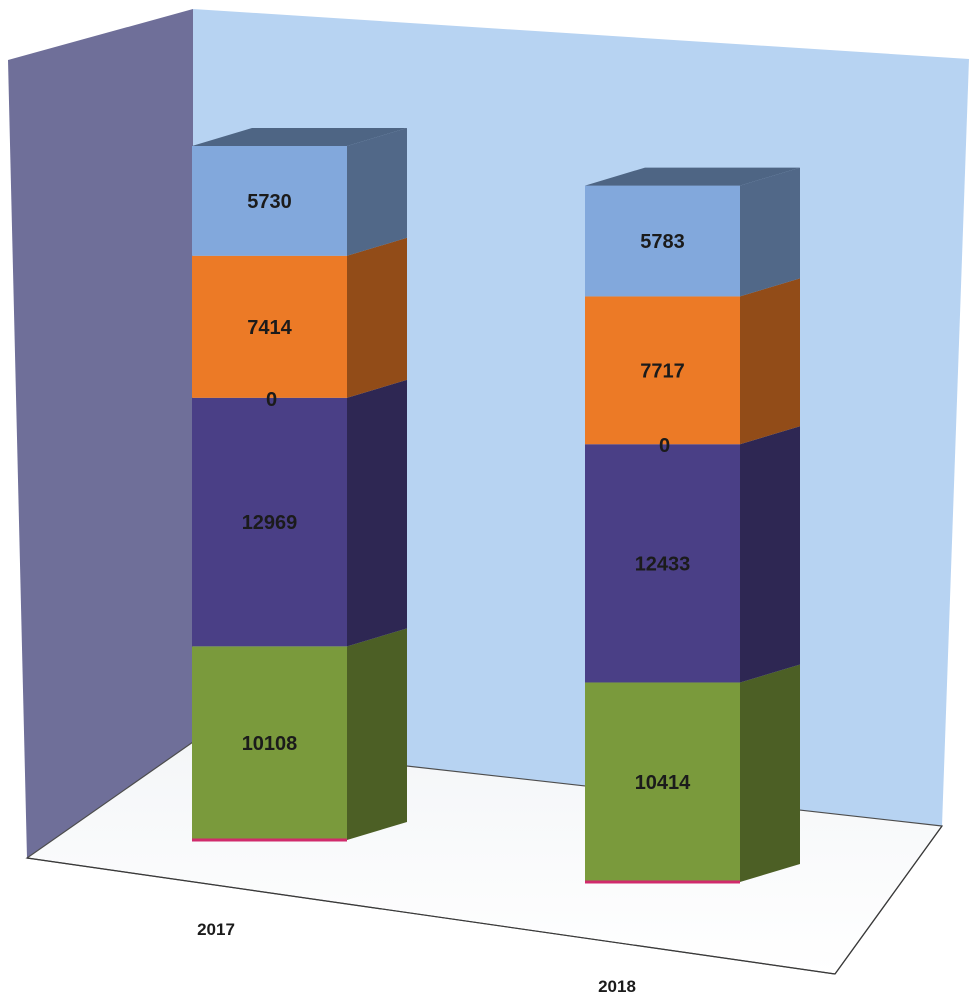  What do you see at coordinates (692, 176) in the screenshot?
I see `bar-top-2018` at bounding box center [692, 176].